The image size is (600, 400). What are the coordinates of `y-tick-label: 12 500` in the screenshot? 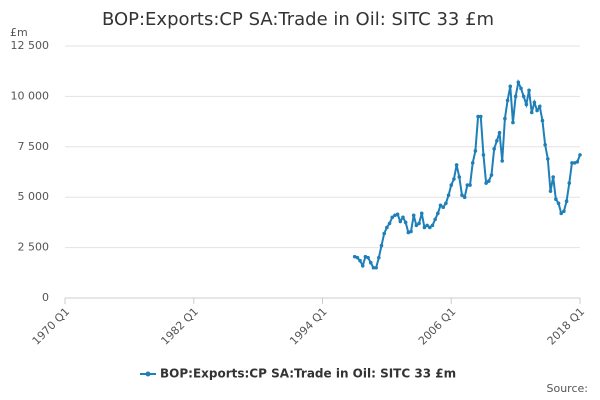 It's located at (30, 45).